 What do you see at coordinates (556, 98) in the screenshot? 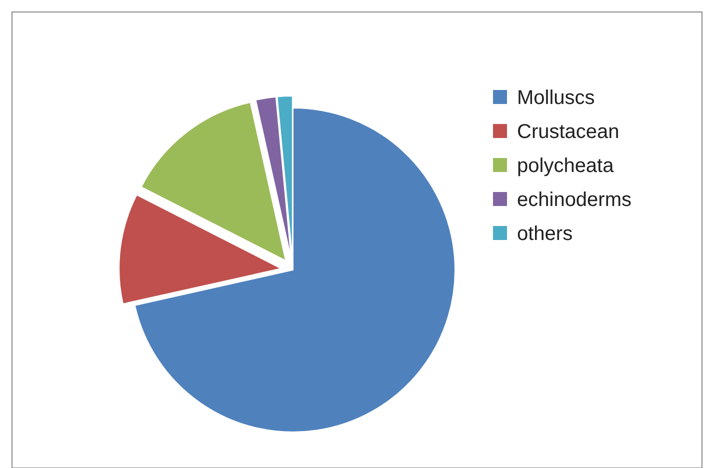
I see `legend-label: Molluscs` at bounding box center [556, 98].